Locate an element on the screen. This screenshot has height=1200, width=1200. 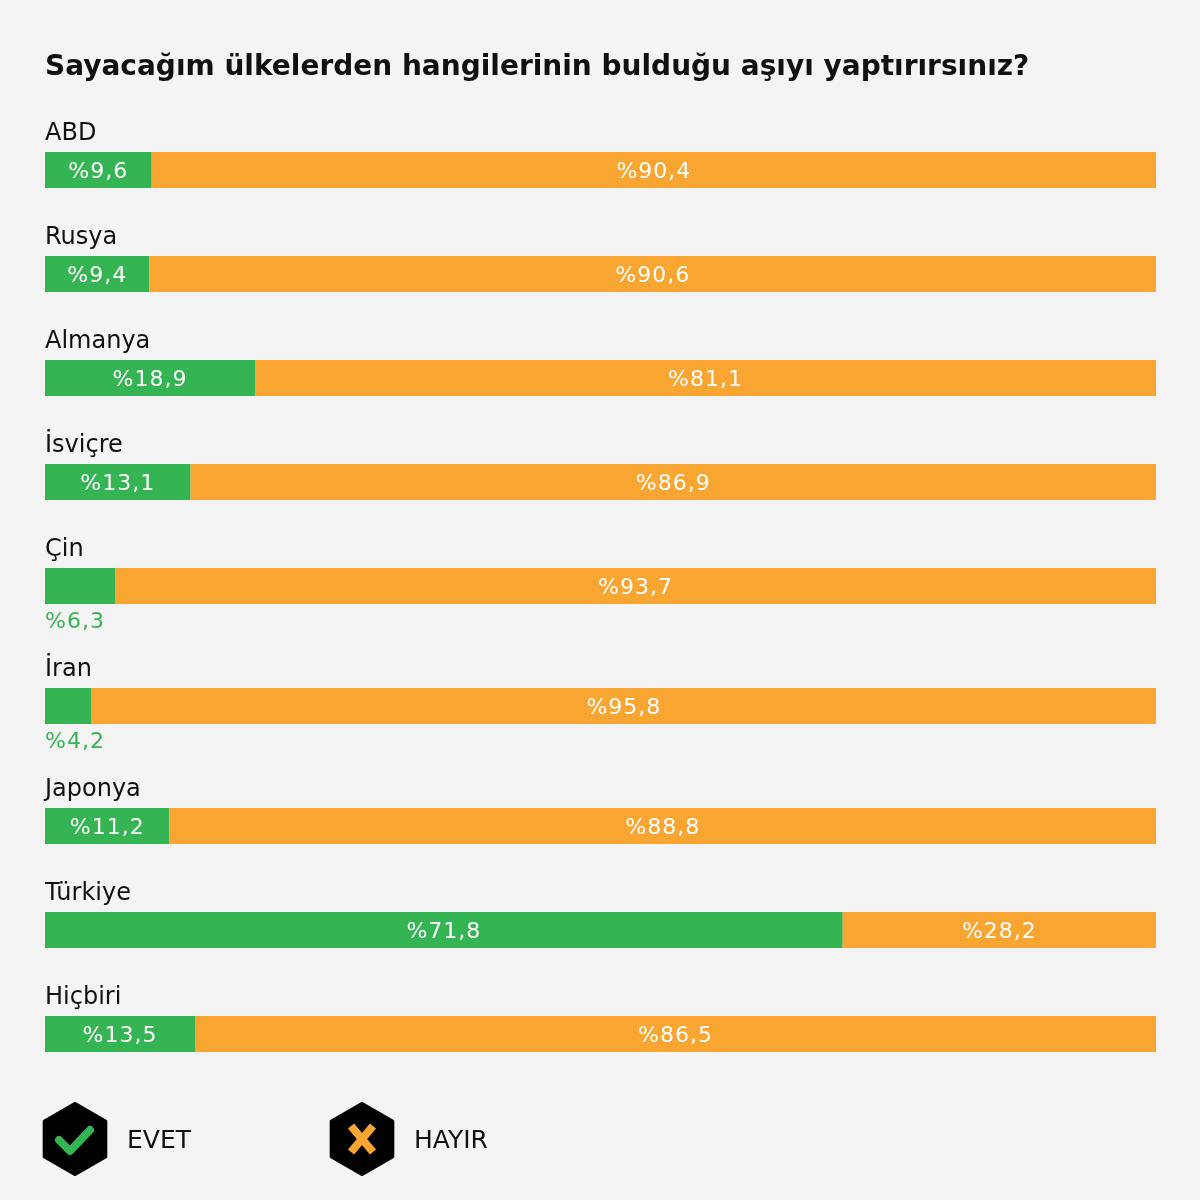
data-label: %86,9 is located at coordinates (673, 482).